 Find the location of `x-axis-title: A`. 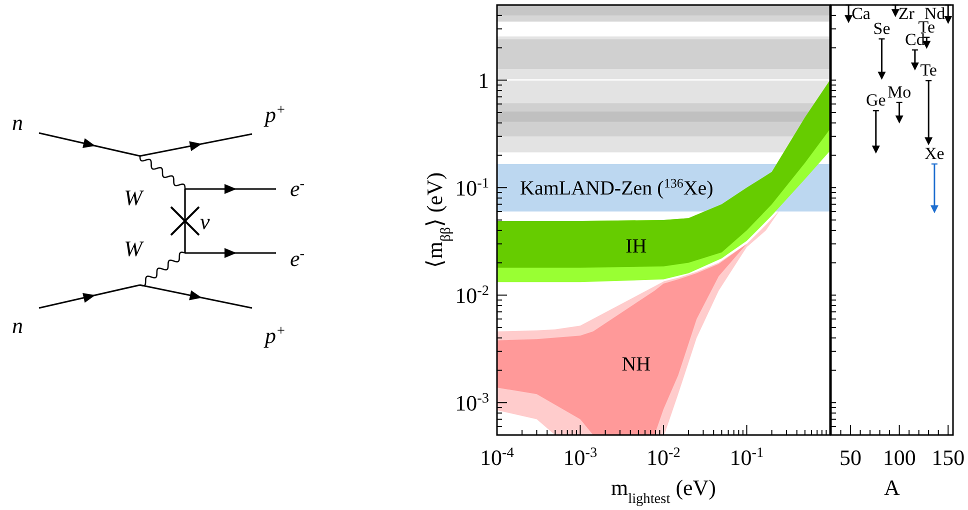

x-axis-title: A is located at coordinates (892, 487).